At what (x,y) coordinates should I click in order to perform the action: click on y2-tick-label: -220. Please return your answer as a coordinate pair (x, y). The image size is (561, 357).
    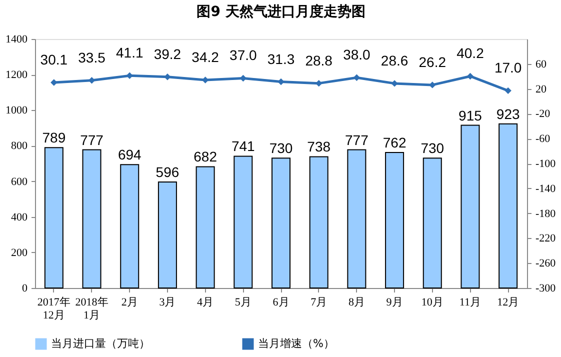
    Looking at the image, I should click on (546, 238).